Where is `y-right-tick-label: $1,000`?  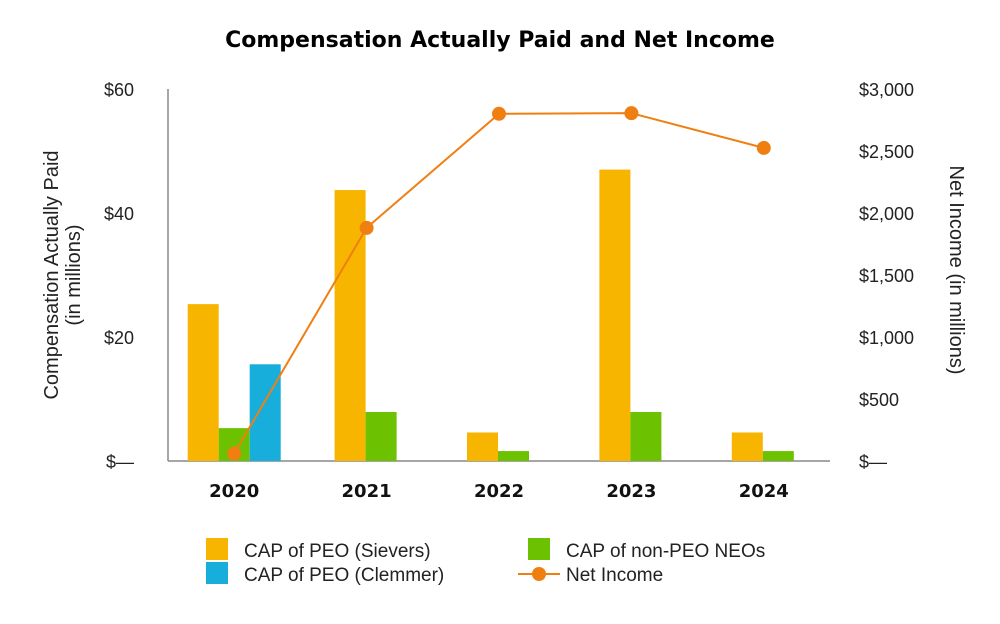
y-right-tick-label: $1,000 is located at coordinates (886, 338).